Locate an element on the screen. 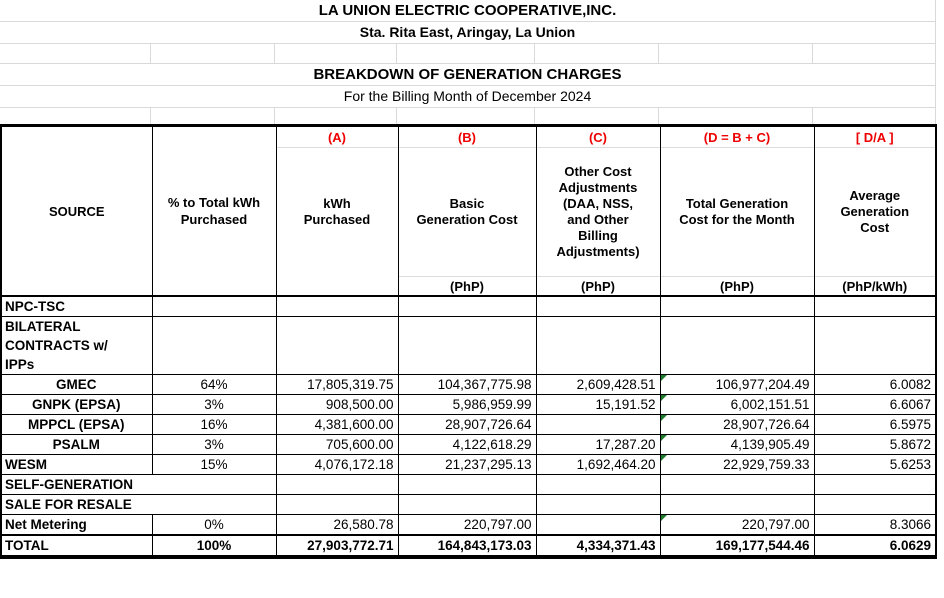 Image resolution: width=944 pixels, height=598 pixels. column-header-kwh: (A) kWh Purchased is located at coordinates (337, 211).